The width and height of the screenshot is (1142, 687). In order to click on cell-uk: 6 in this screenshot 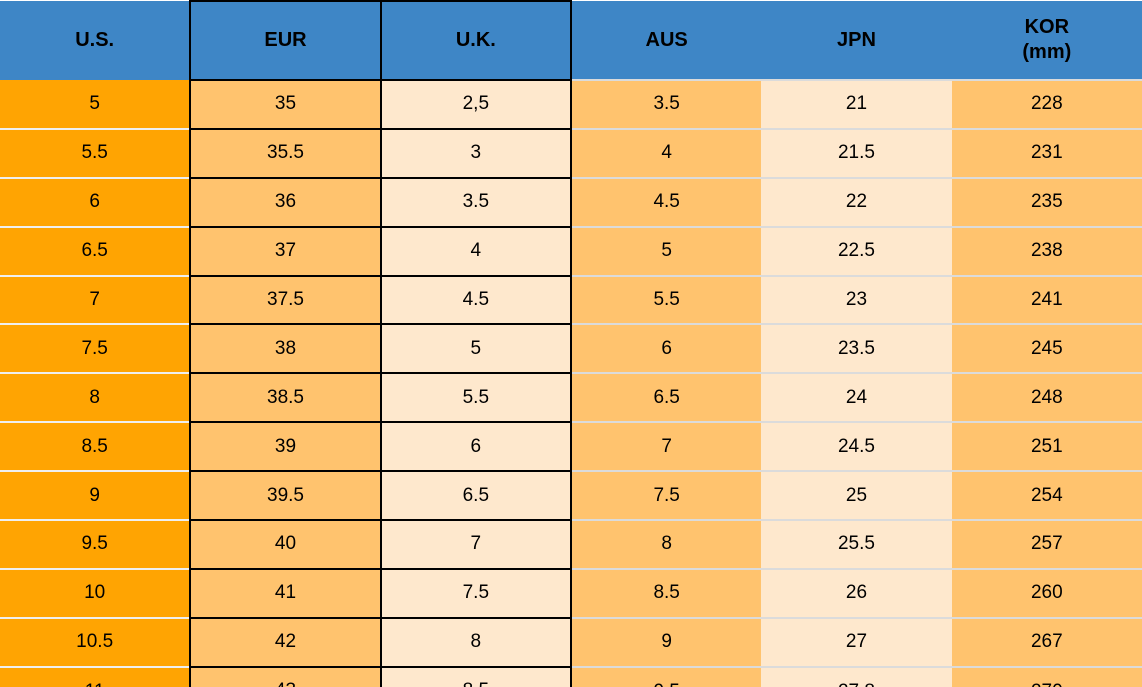, I will do `click(475, 447)`.